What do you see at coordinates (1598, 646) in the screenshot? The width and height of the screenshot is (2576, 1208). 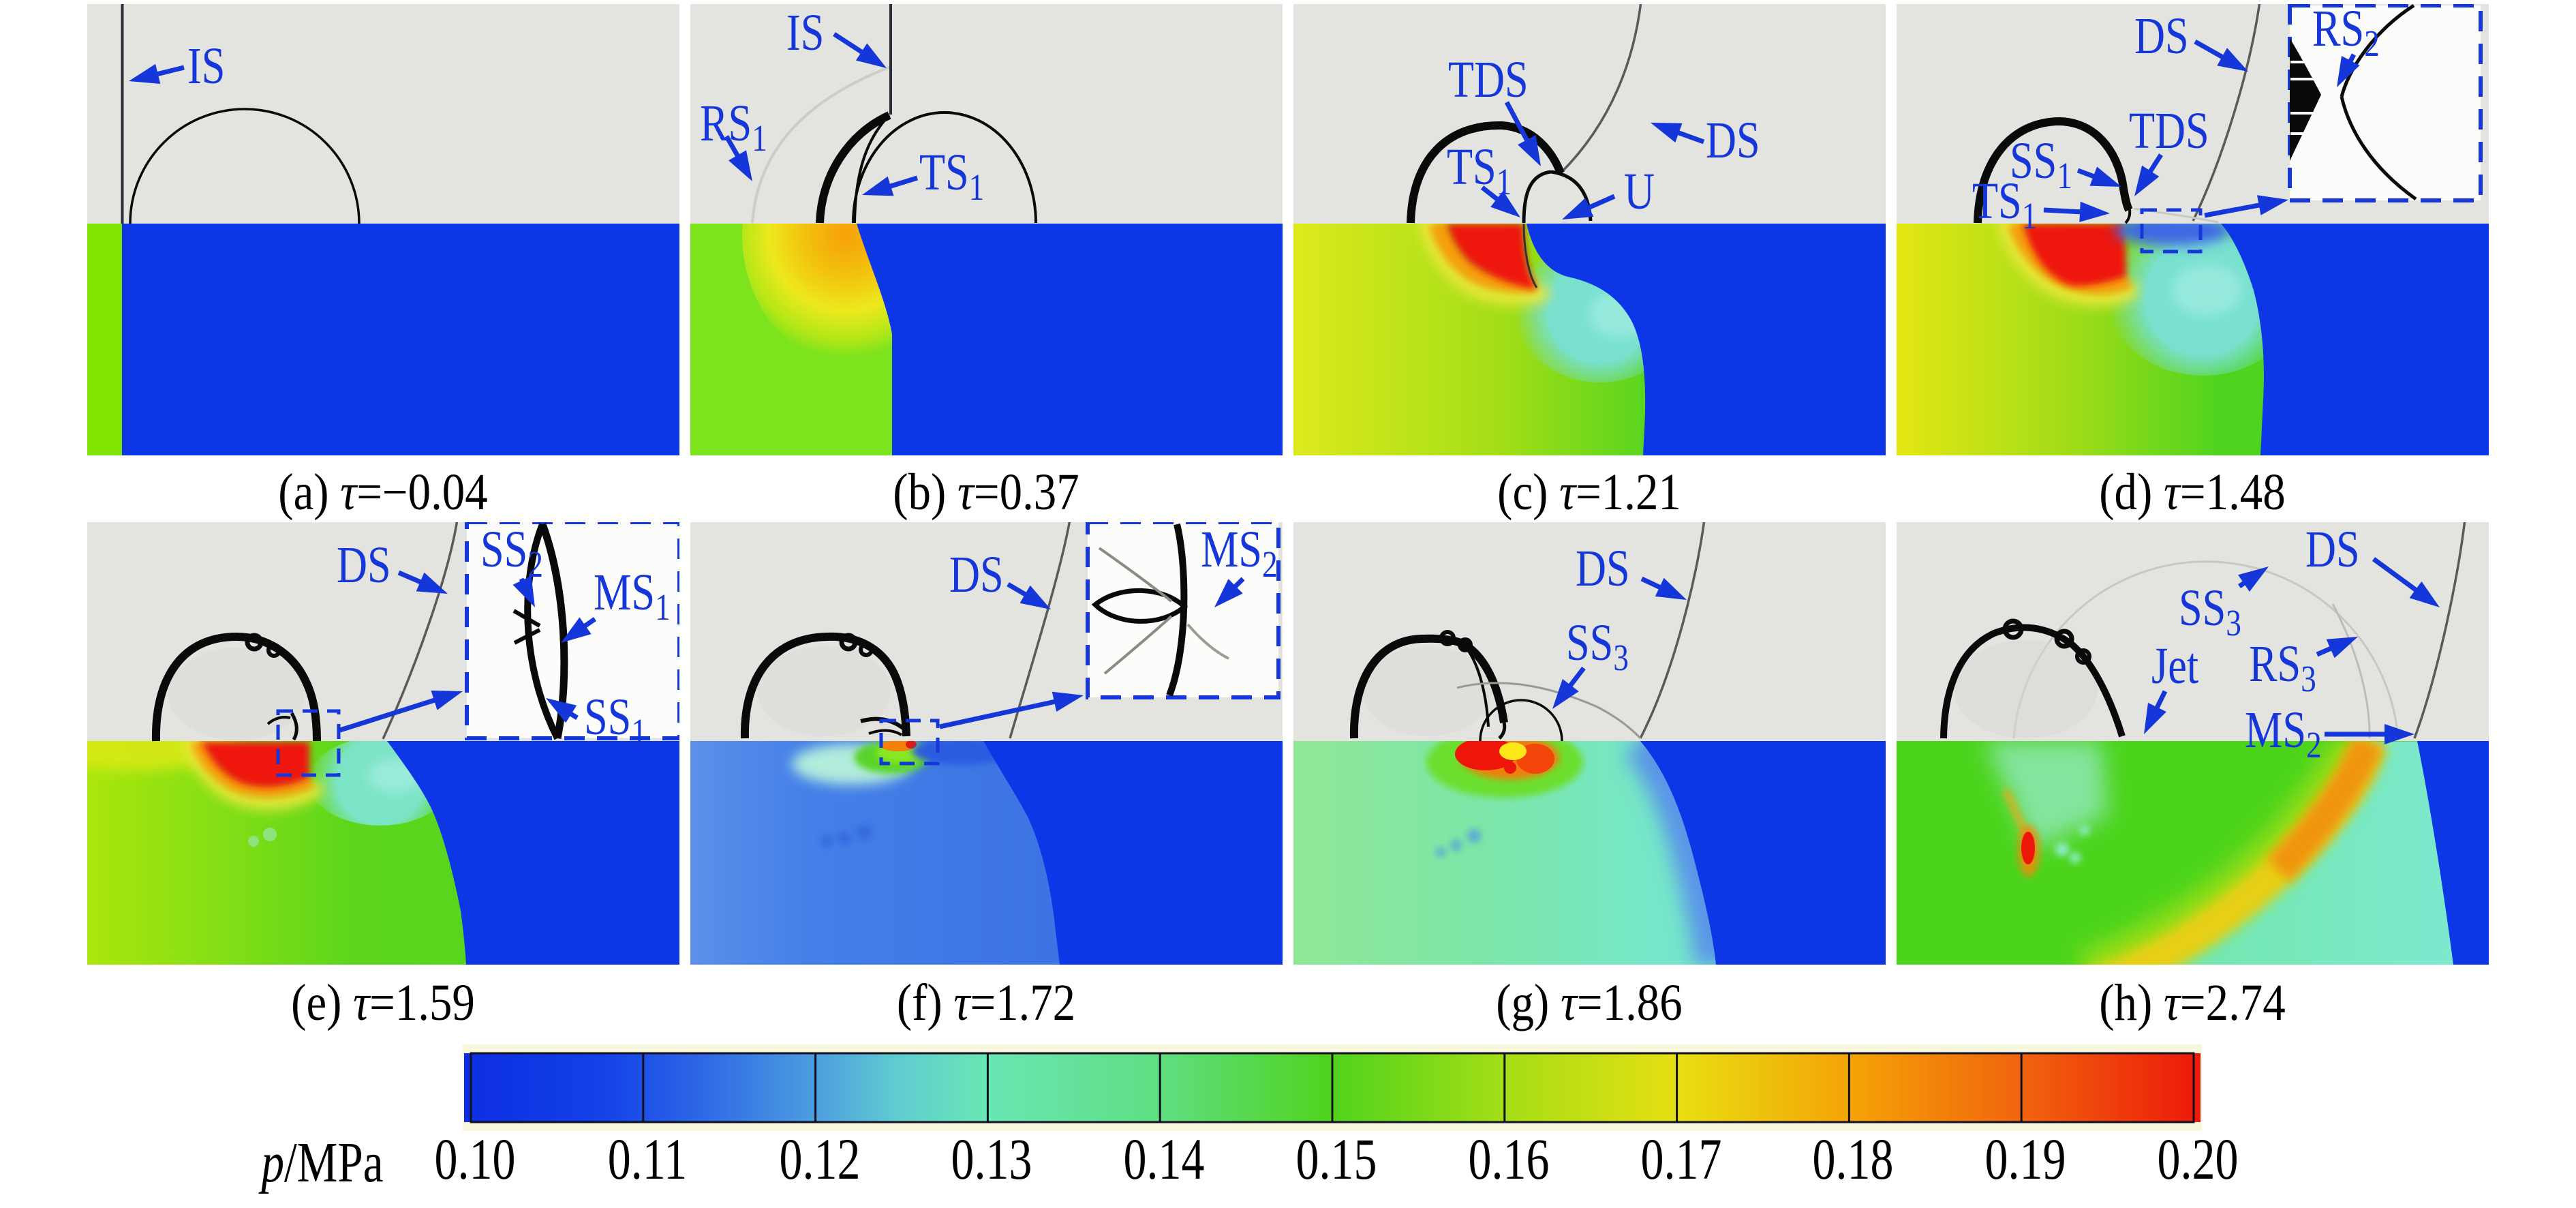 I see `svg-text: SS3` at bounding box center [1598, 646].